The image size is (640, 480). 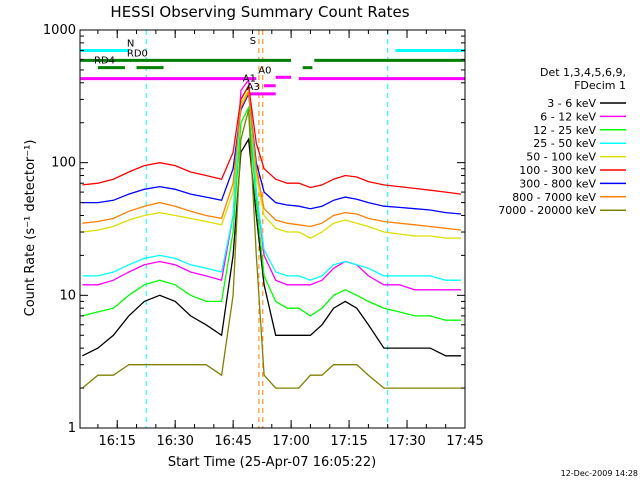 I want to click on x-tick-label: 16:45, so click(x=232, y=441).